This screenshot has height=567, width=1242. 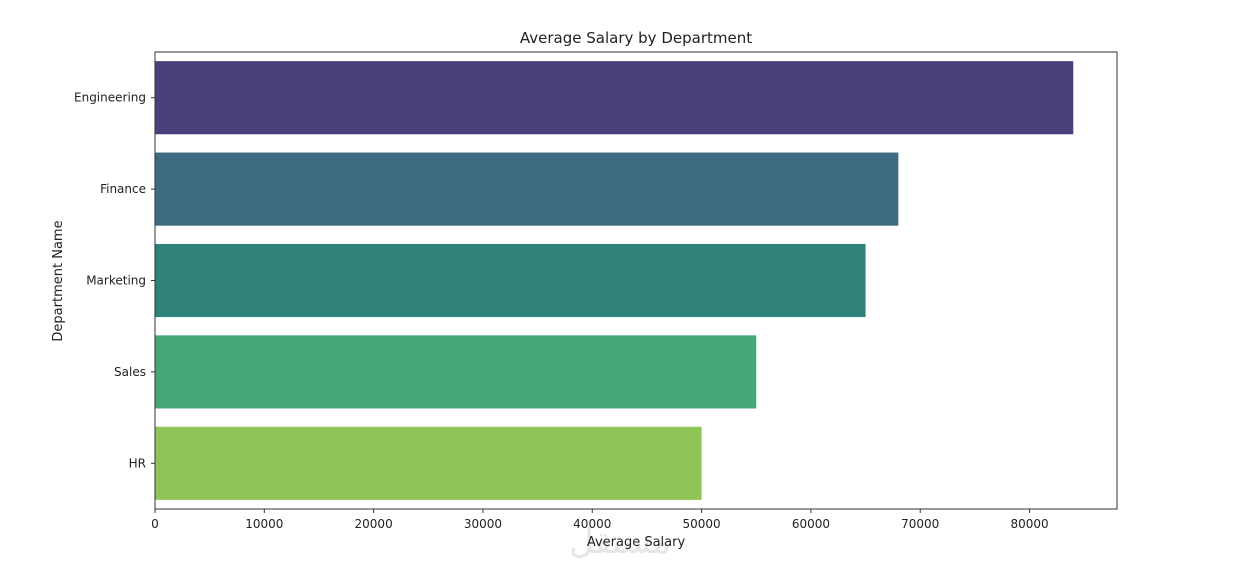 I want to click on y-tick-label: Sales, so click(x=130, y=372).